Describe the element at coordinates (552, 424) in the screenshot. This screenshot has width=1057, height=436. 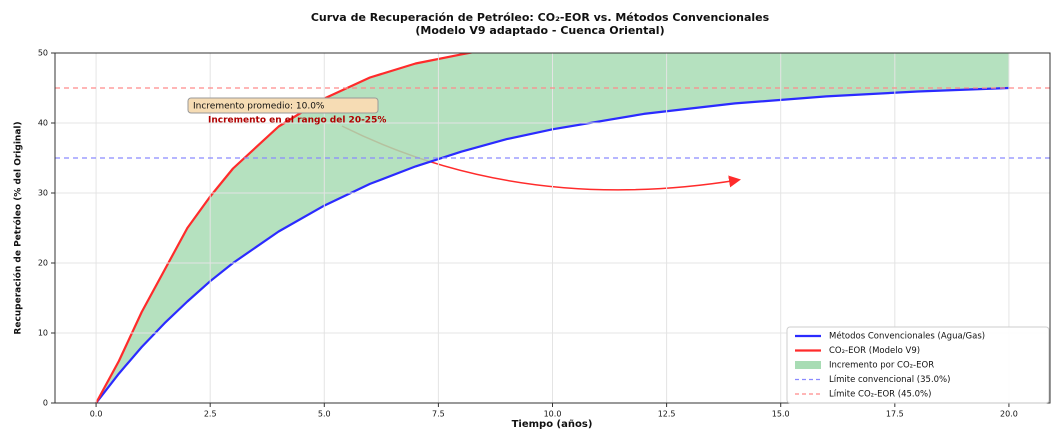
I see `x-axis-label: Tiempo (años)` at that location.